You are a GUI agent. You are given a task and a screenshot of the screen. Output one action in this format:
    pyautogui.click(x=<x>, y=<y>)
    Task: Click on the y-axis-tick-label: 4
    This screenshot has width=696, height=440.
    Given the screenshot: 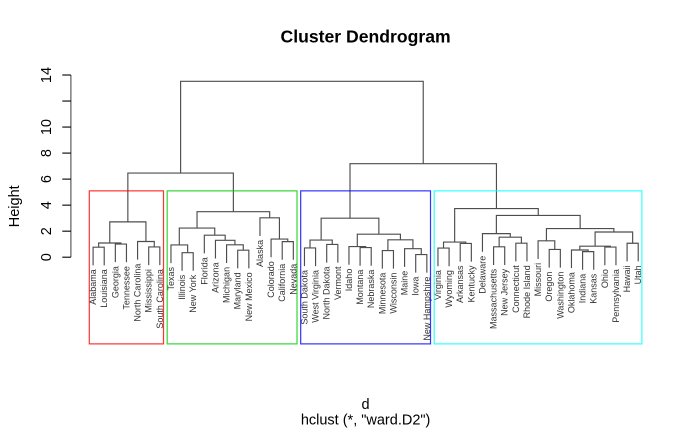 What is the action you would take?
    pyautogui.click(x=47, y=205)
    